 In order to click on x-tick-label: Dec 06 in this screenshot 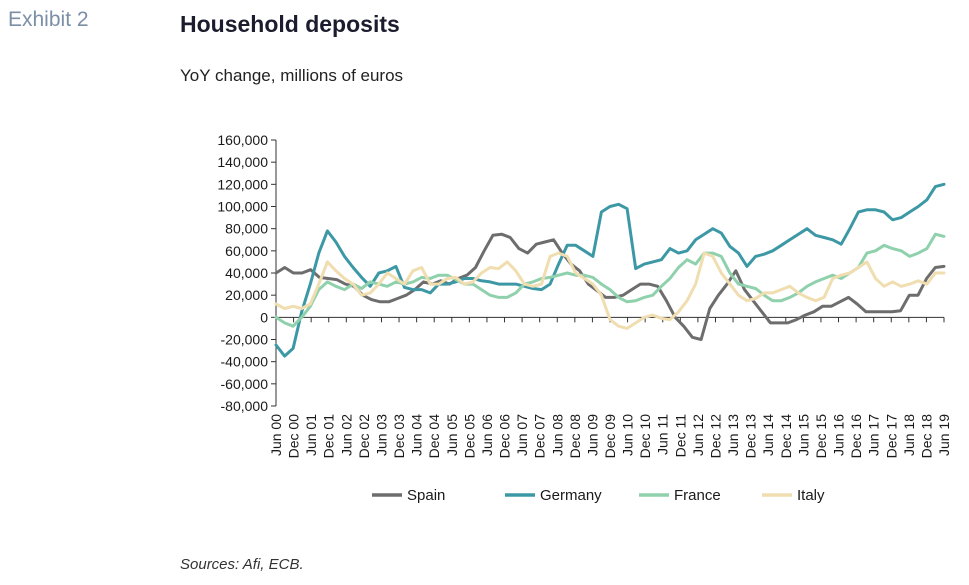, I will do `click(505, 436)`.